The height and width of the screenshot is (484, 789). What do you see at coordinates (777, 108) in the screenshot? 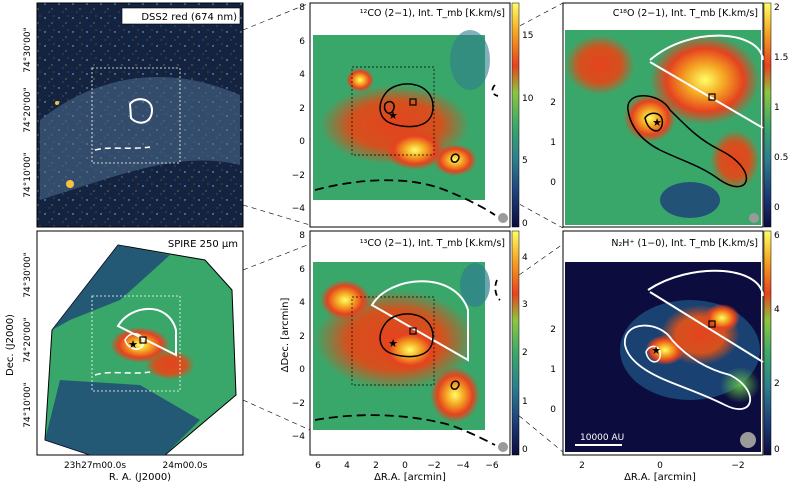
I see `c18o-cbar-tick: 1` at bounding box center [777, 108].